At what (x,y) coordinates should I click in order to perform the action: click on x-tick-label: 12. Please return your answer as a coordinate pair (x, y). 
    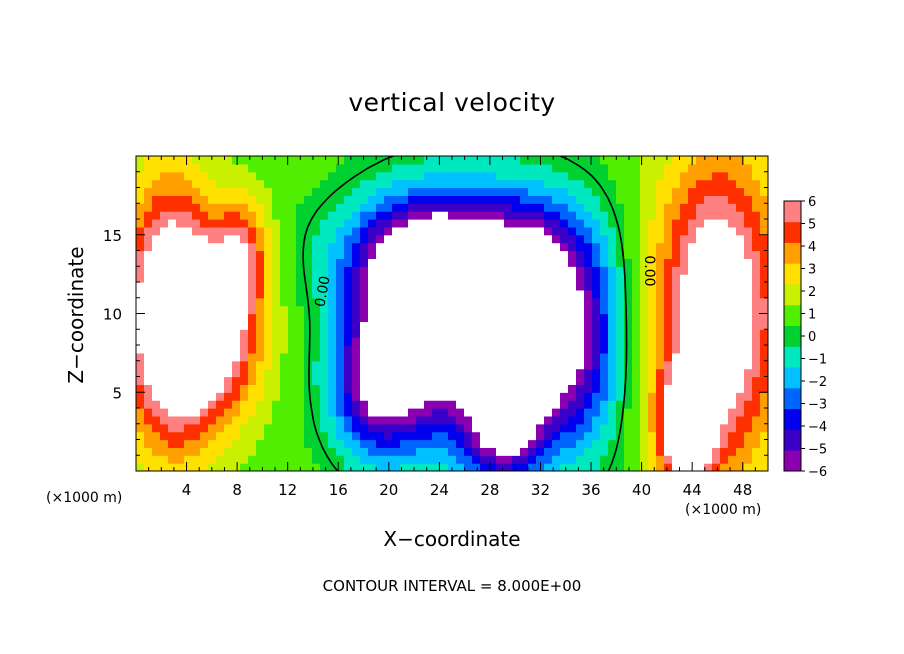
    Looking at the image, I should click on (287, 490).